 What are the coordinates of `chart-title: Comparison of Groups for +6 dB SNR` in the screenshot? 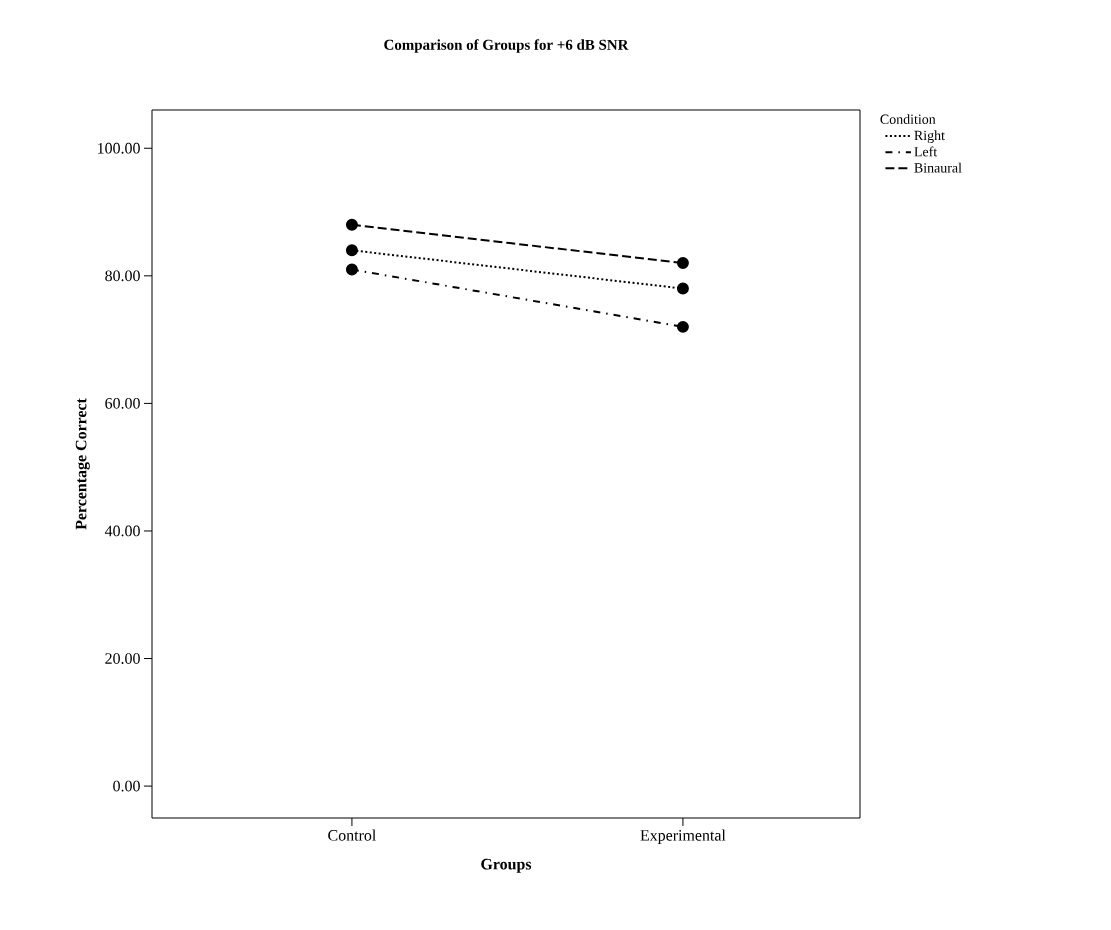 It's located at (506, 46).